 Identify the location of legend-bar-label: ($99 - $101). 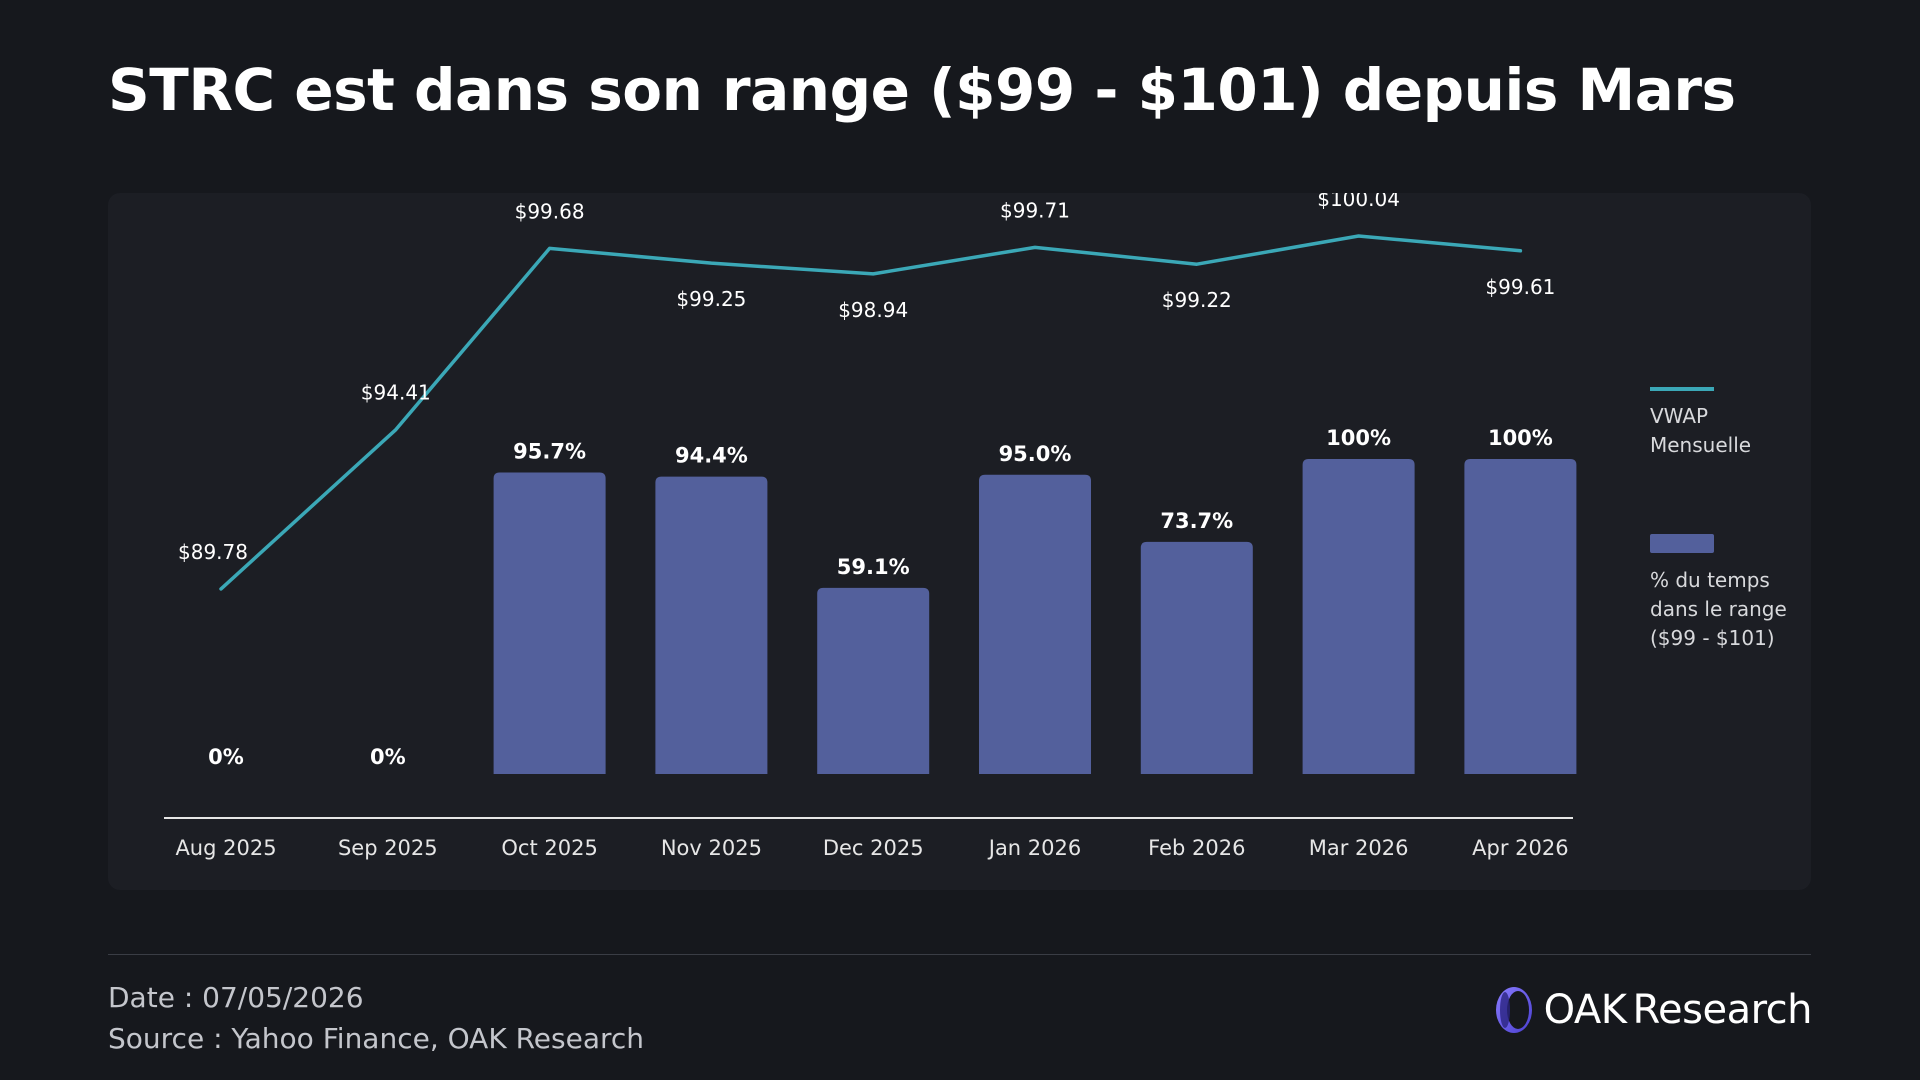
(1712, 638).